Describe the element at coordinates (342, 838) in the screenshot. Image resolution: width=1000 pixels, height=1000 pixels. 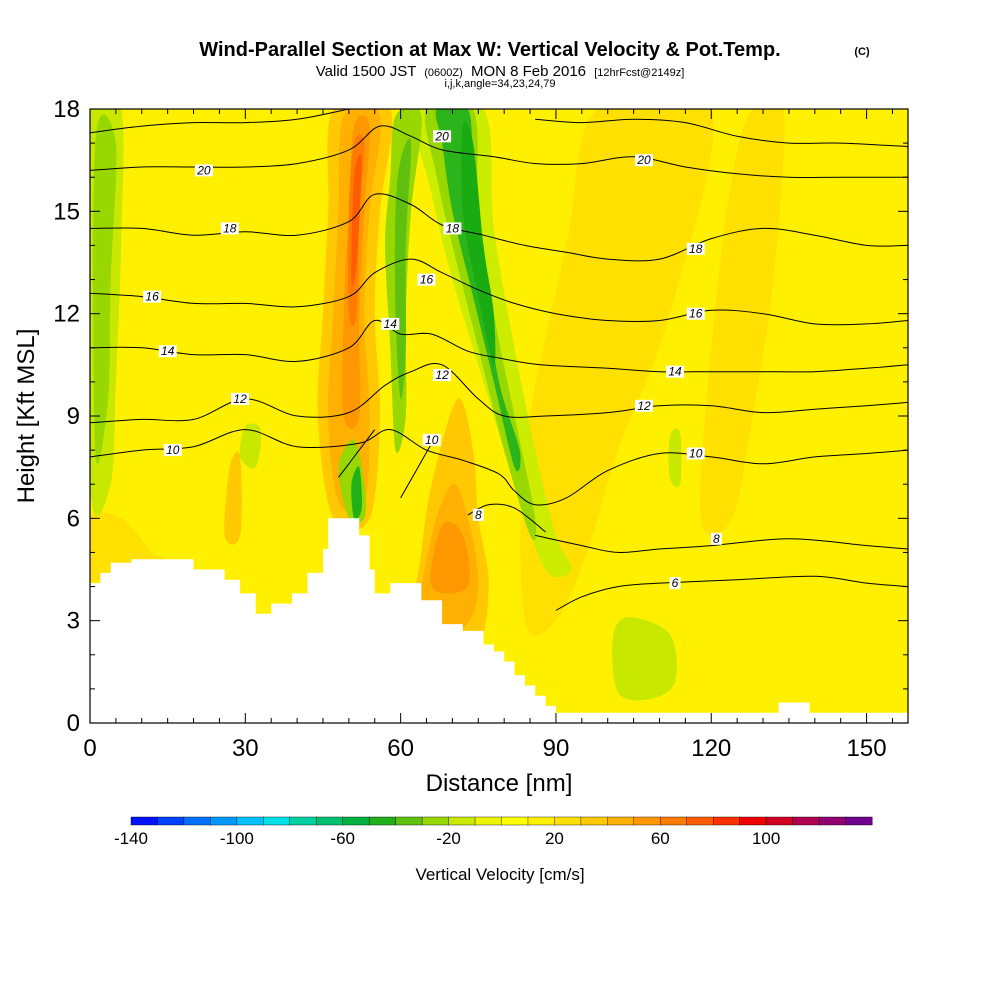
I see `colorbar-tick-label: -60` at that location.